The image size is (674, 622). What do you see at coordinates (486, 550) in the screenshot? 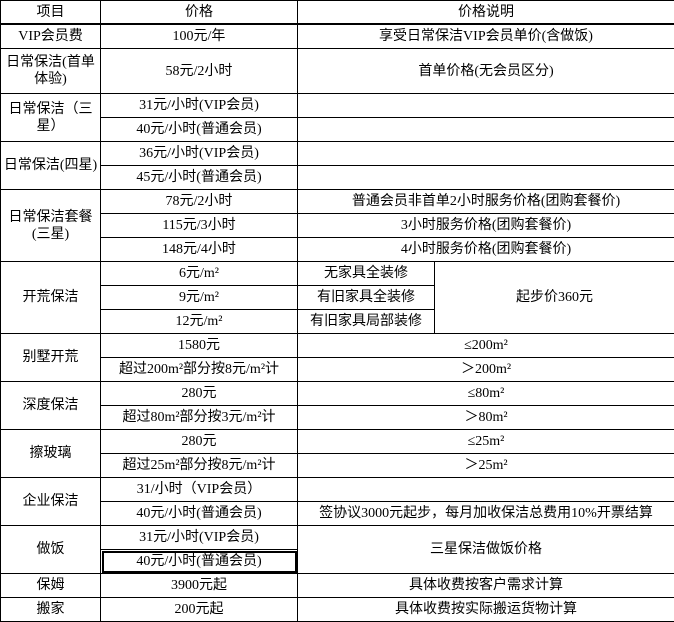
I see `note-cell: 三星保洁做饭价格` at bounding box center [486, 550].